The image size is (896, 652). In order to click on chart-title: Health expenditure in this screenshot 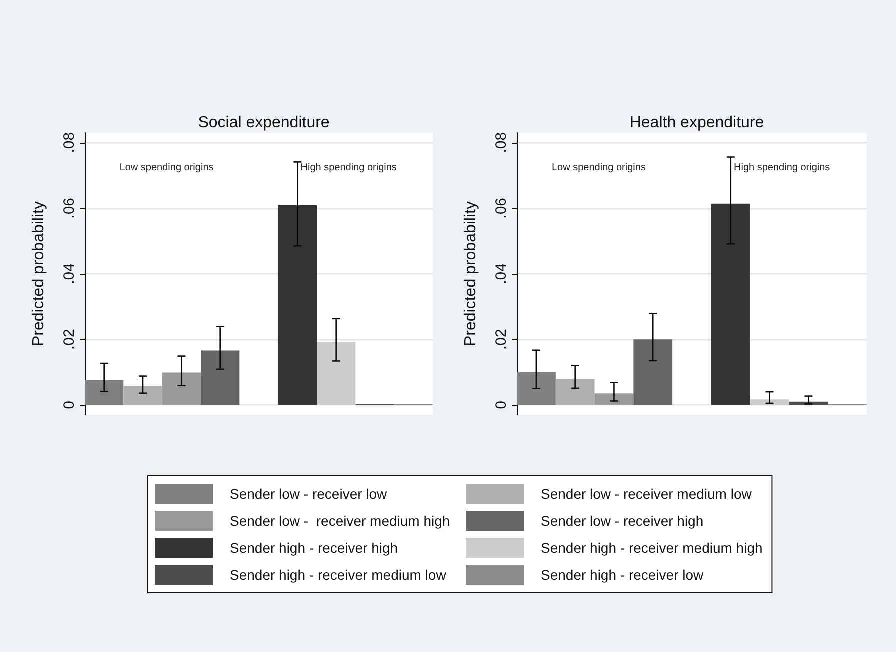, I will do `click(697, 123)`.